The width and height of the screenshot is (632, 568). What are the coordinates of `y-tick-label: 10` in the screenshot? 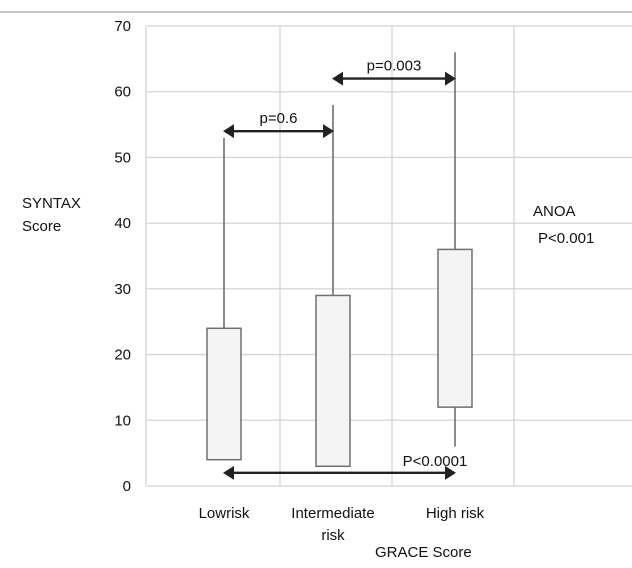 It's located at (122, 420).